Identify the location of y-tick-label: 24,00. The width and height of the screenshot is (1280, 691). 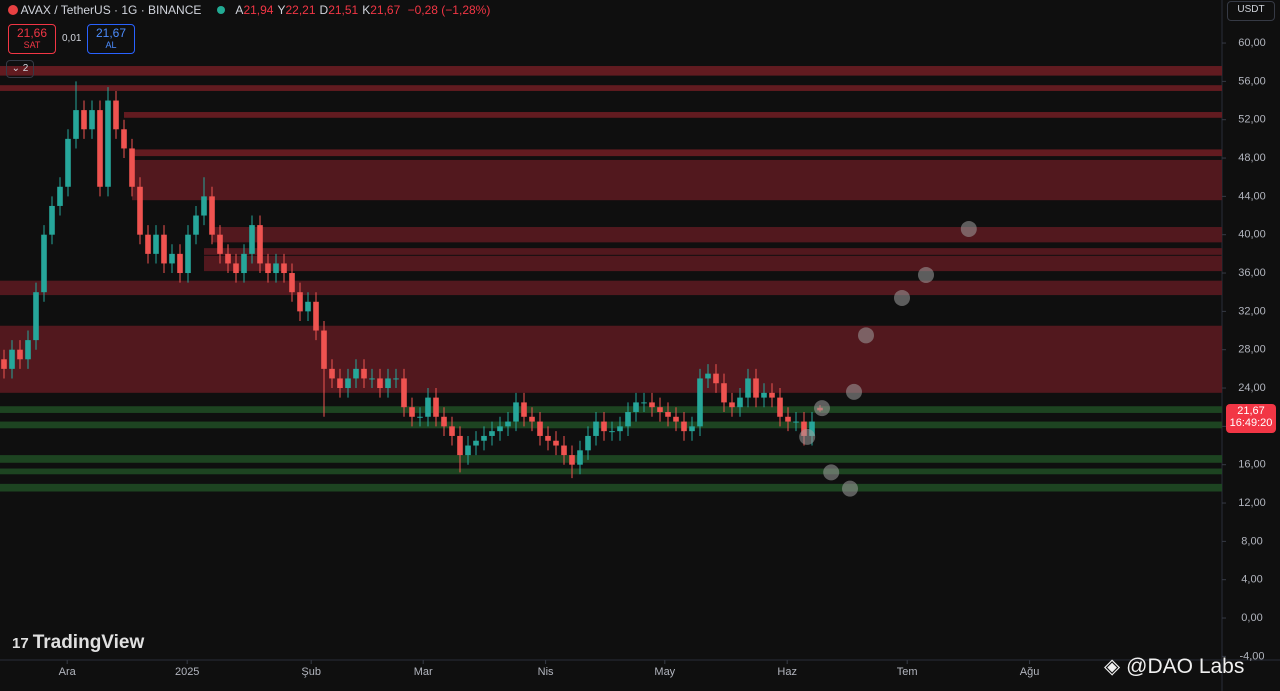
(1252, 388).